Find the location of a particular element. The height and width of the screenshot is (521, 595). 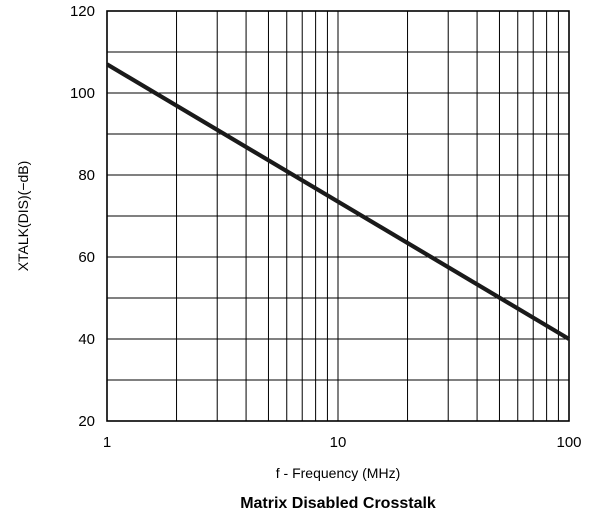

x-tick-label: 100 is located at coordinates (568, 442).